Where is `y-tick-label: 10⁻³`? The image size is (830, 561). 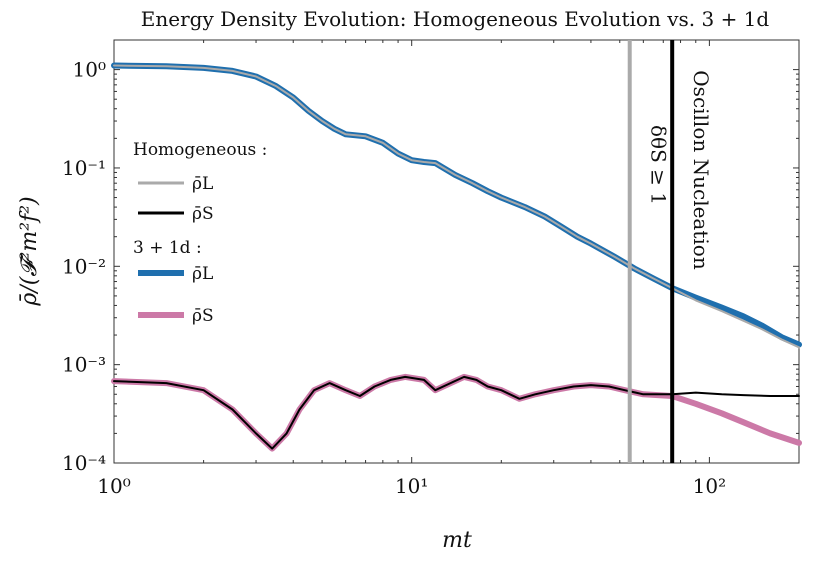
y-tick-label: 10⁻³ is located at coordinates (84, 365).